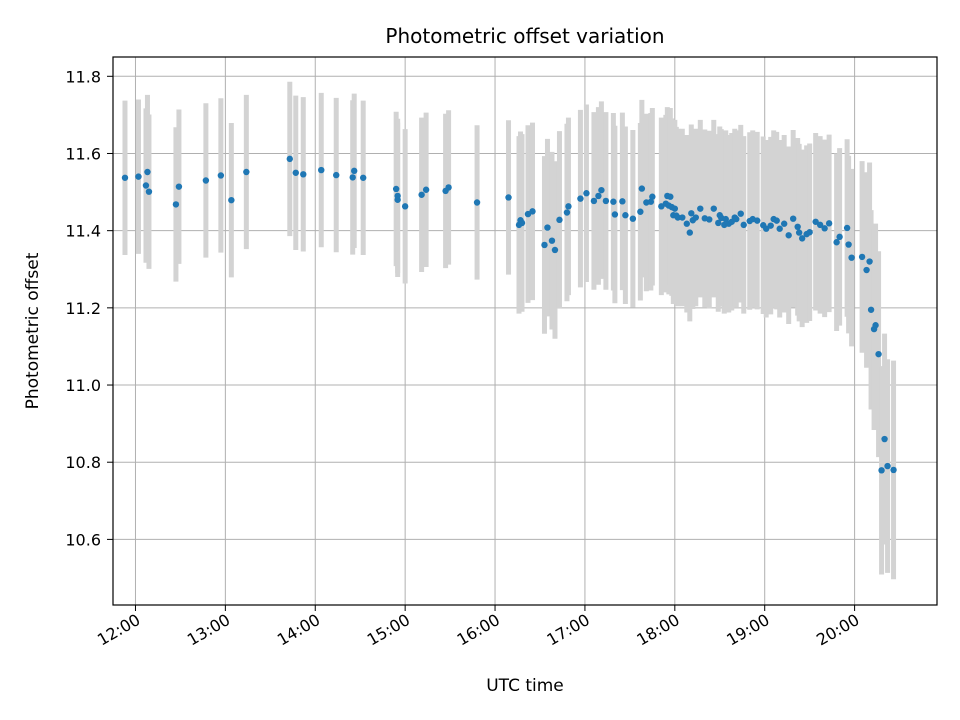 The width and height of the screenshot is (960, 720). Describe the element at coordinates (83, 539) in the screenshot. I see `y-tick-label: 10.6` at that location.